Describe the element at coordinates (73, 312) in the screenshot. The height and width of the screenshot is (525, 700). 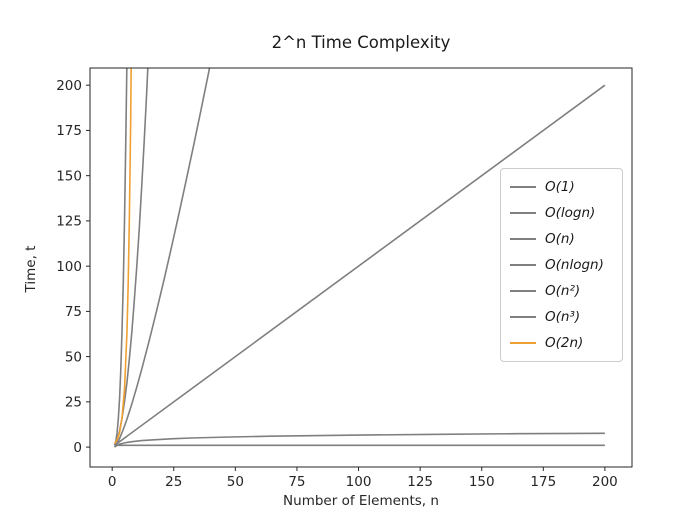
I see `y-tick-label: 75` at that location.